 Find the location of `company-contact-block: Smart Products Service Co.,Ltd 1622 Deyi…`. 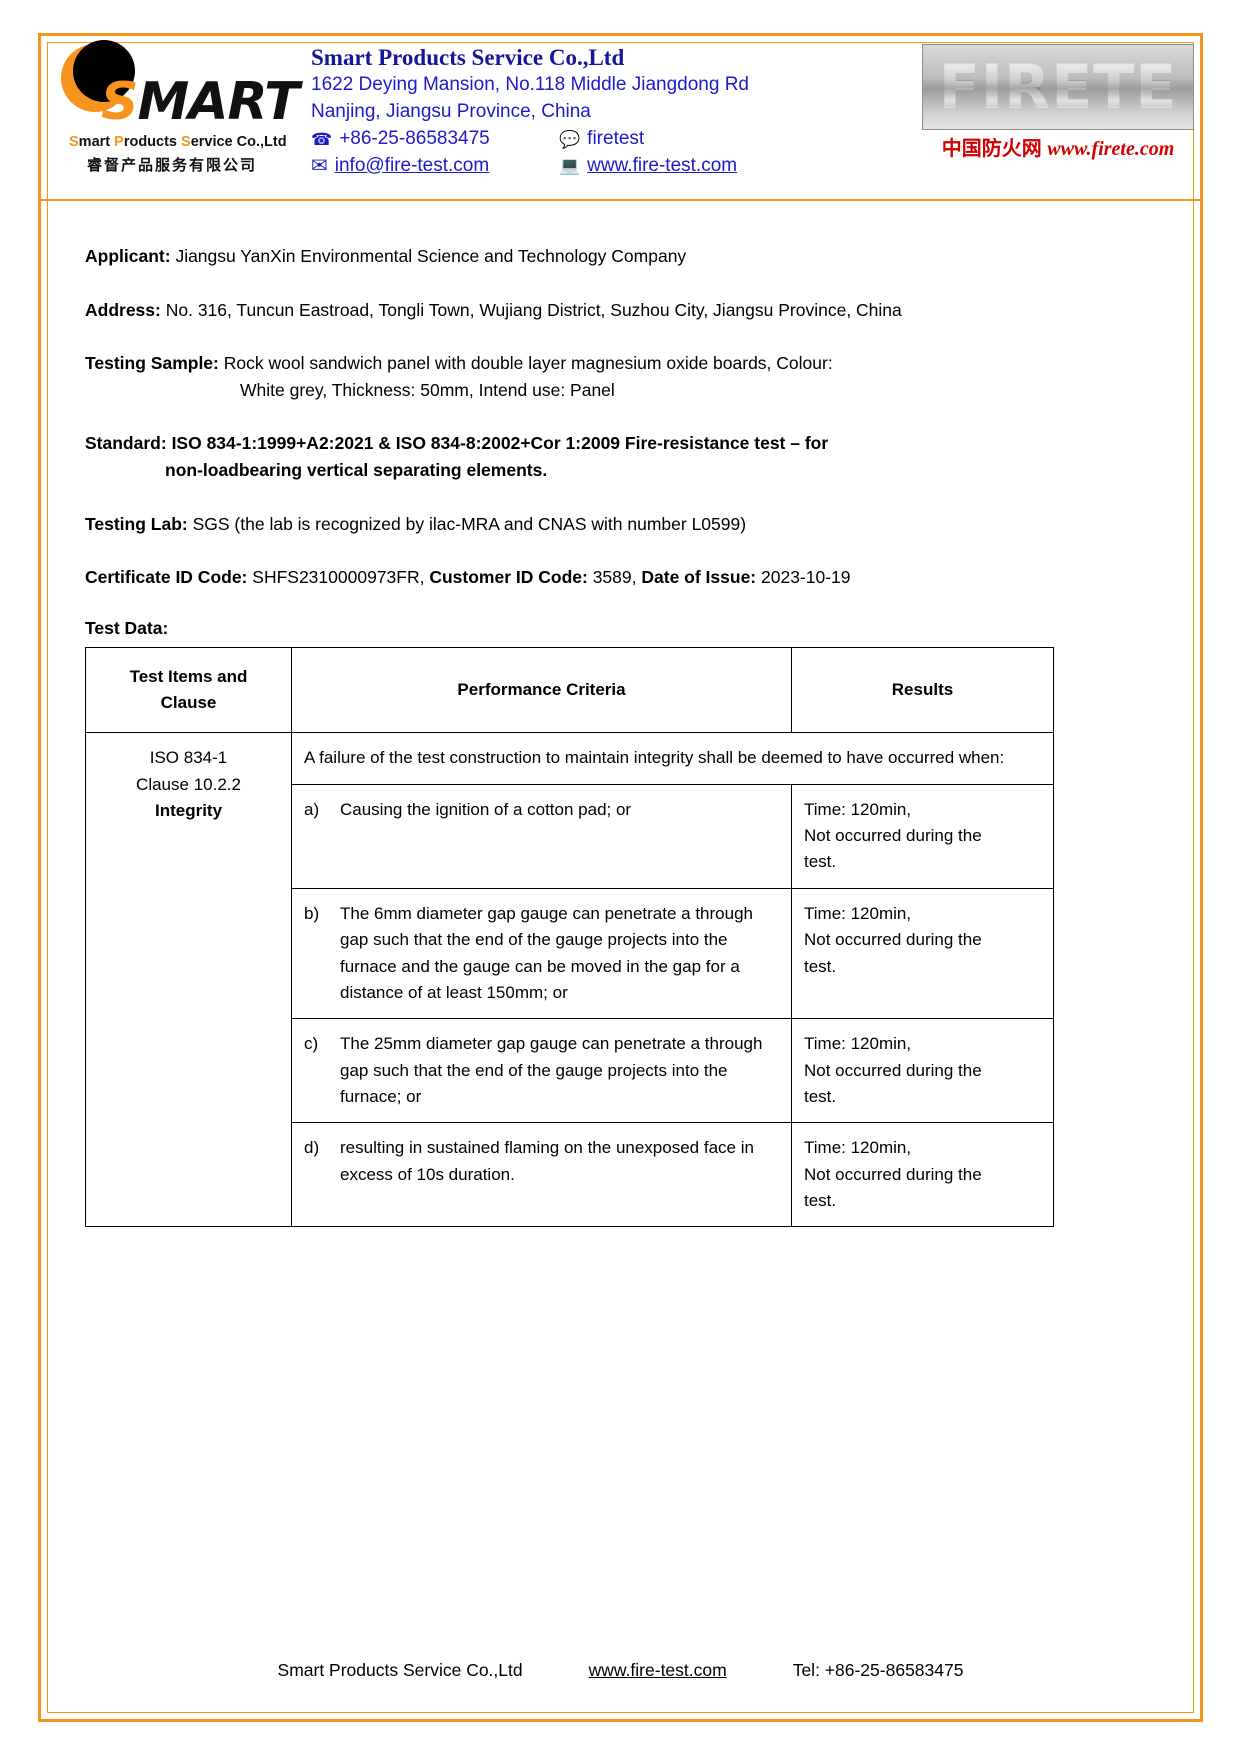

company-contact-block: Smart Products Service Co.,Ltd 1622 Deyi… is located at coordinates (614, 107).